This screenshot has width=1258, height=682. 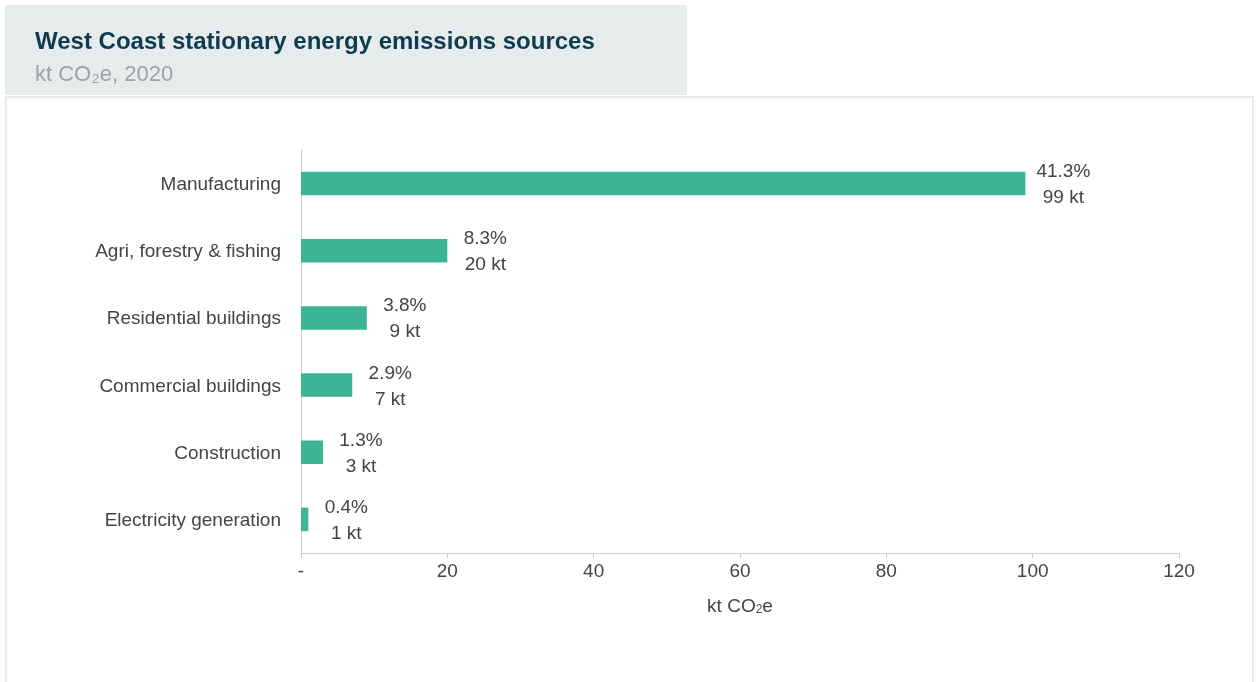 I want to click on x-tick-label: -, so click(x=301, y=570).